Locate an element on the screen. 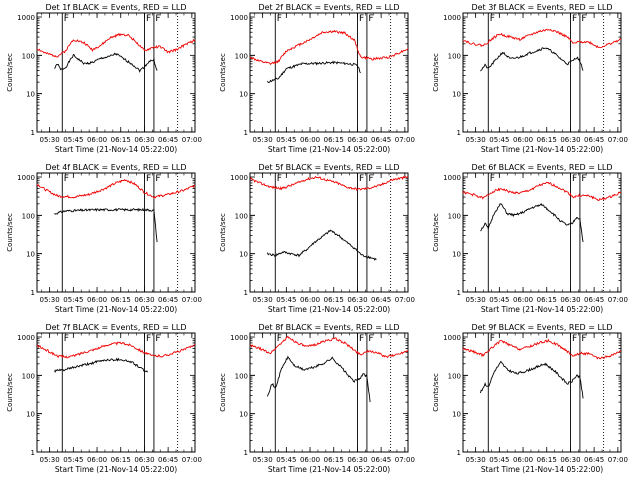  chart-title: Det 9f BLACK = Events, RED = LLD is located at coordinates (541, 327).